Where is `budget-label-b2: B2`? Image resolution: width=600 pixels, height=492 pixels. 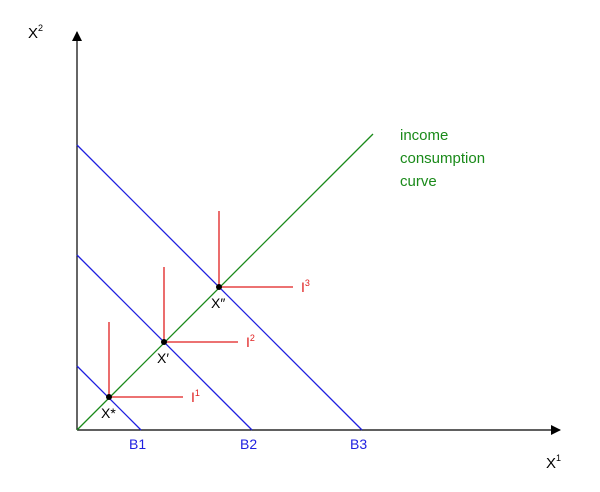
budget-label-b2: B2 is located at coordinates (248, 444).